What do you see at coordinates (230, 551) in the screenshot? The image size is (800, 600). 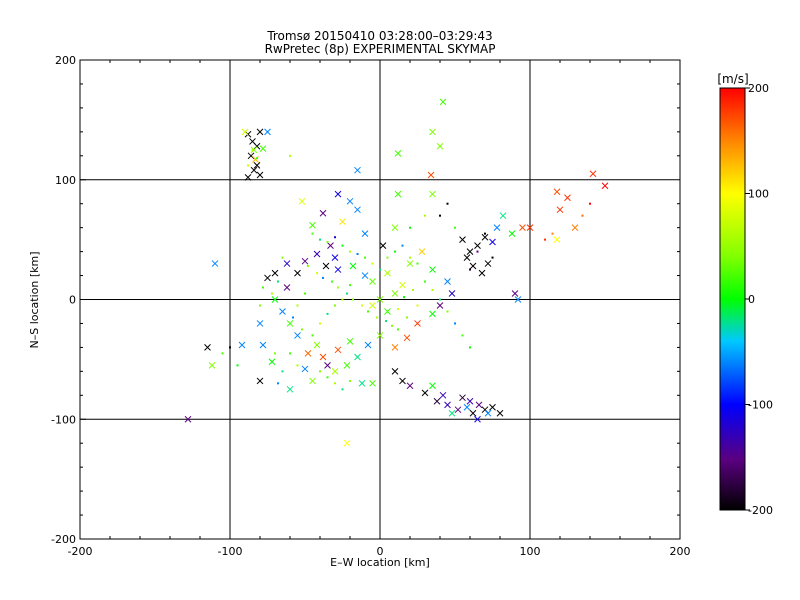 I see `x-tick-label: -100` at bounding box center [230, 551].